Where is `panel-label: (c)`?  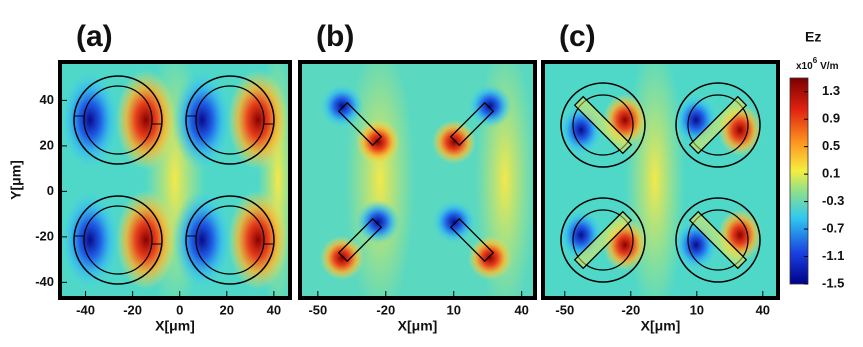
panel-label: (c) is located at coordinates (577, 36).